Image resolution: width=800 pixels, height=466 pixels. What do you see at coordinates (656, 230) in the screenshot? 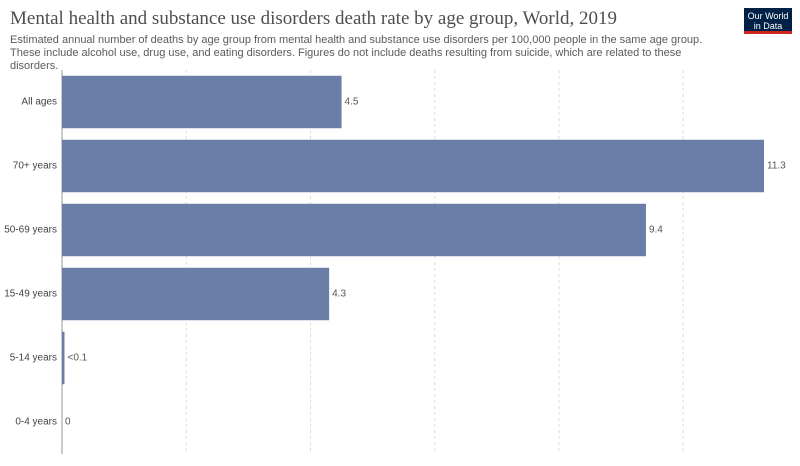
I see `value-label: 9.4` at bounding box center [656, 230].